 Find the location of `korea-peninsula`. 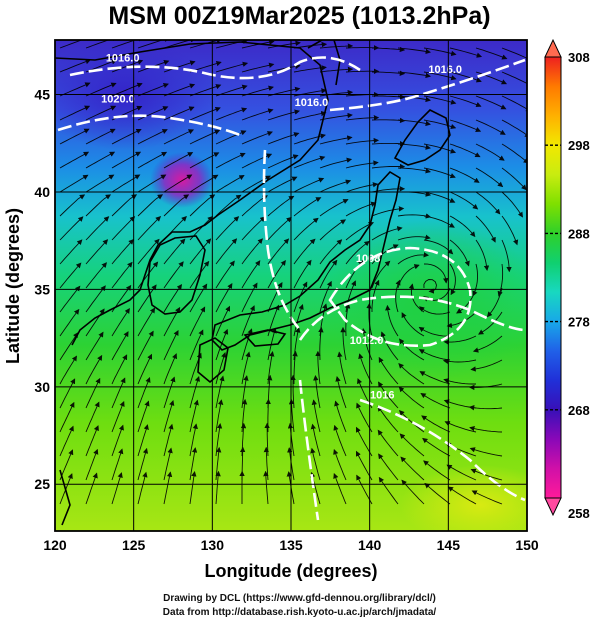

korea-peninsula is located at coordinates (176, 275).